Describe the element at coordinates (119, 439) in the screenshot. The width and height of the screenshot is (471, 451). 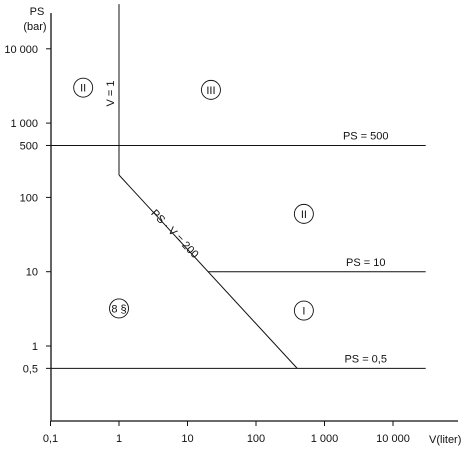
I see `x-tick-label: 1` at that location.